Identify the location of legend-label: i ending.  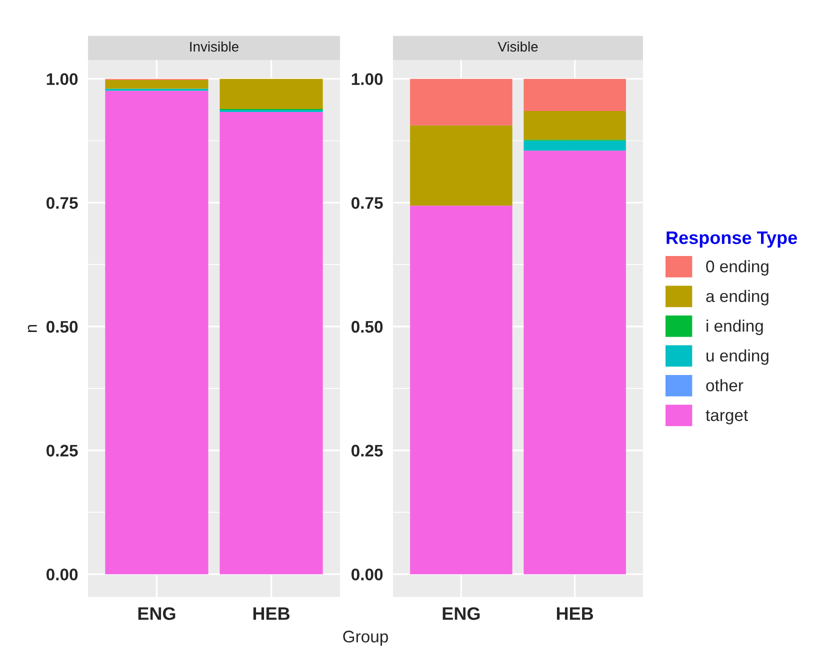
(734, 328).